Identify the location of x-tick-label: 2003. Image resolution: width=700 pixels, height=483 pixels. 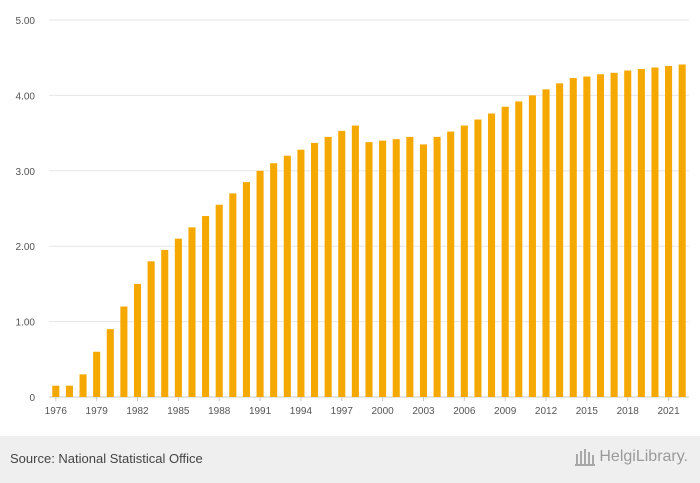
(423, 411).